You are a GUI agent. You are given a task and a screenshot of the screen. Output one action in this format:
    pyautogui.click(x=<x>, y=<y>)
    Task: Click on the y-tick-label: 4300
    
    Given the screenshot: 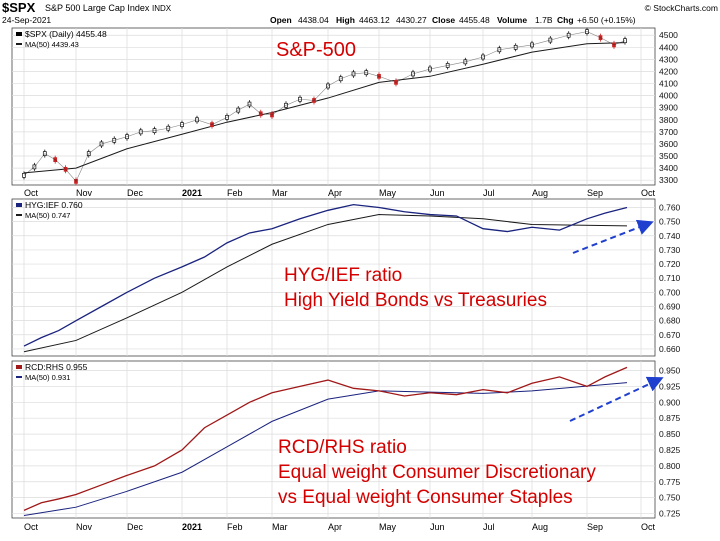 What is the action you would take?
    pyautogui.click(x=668, y=59)
    